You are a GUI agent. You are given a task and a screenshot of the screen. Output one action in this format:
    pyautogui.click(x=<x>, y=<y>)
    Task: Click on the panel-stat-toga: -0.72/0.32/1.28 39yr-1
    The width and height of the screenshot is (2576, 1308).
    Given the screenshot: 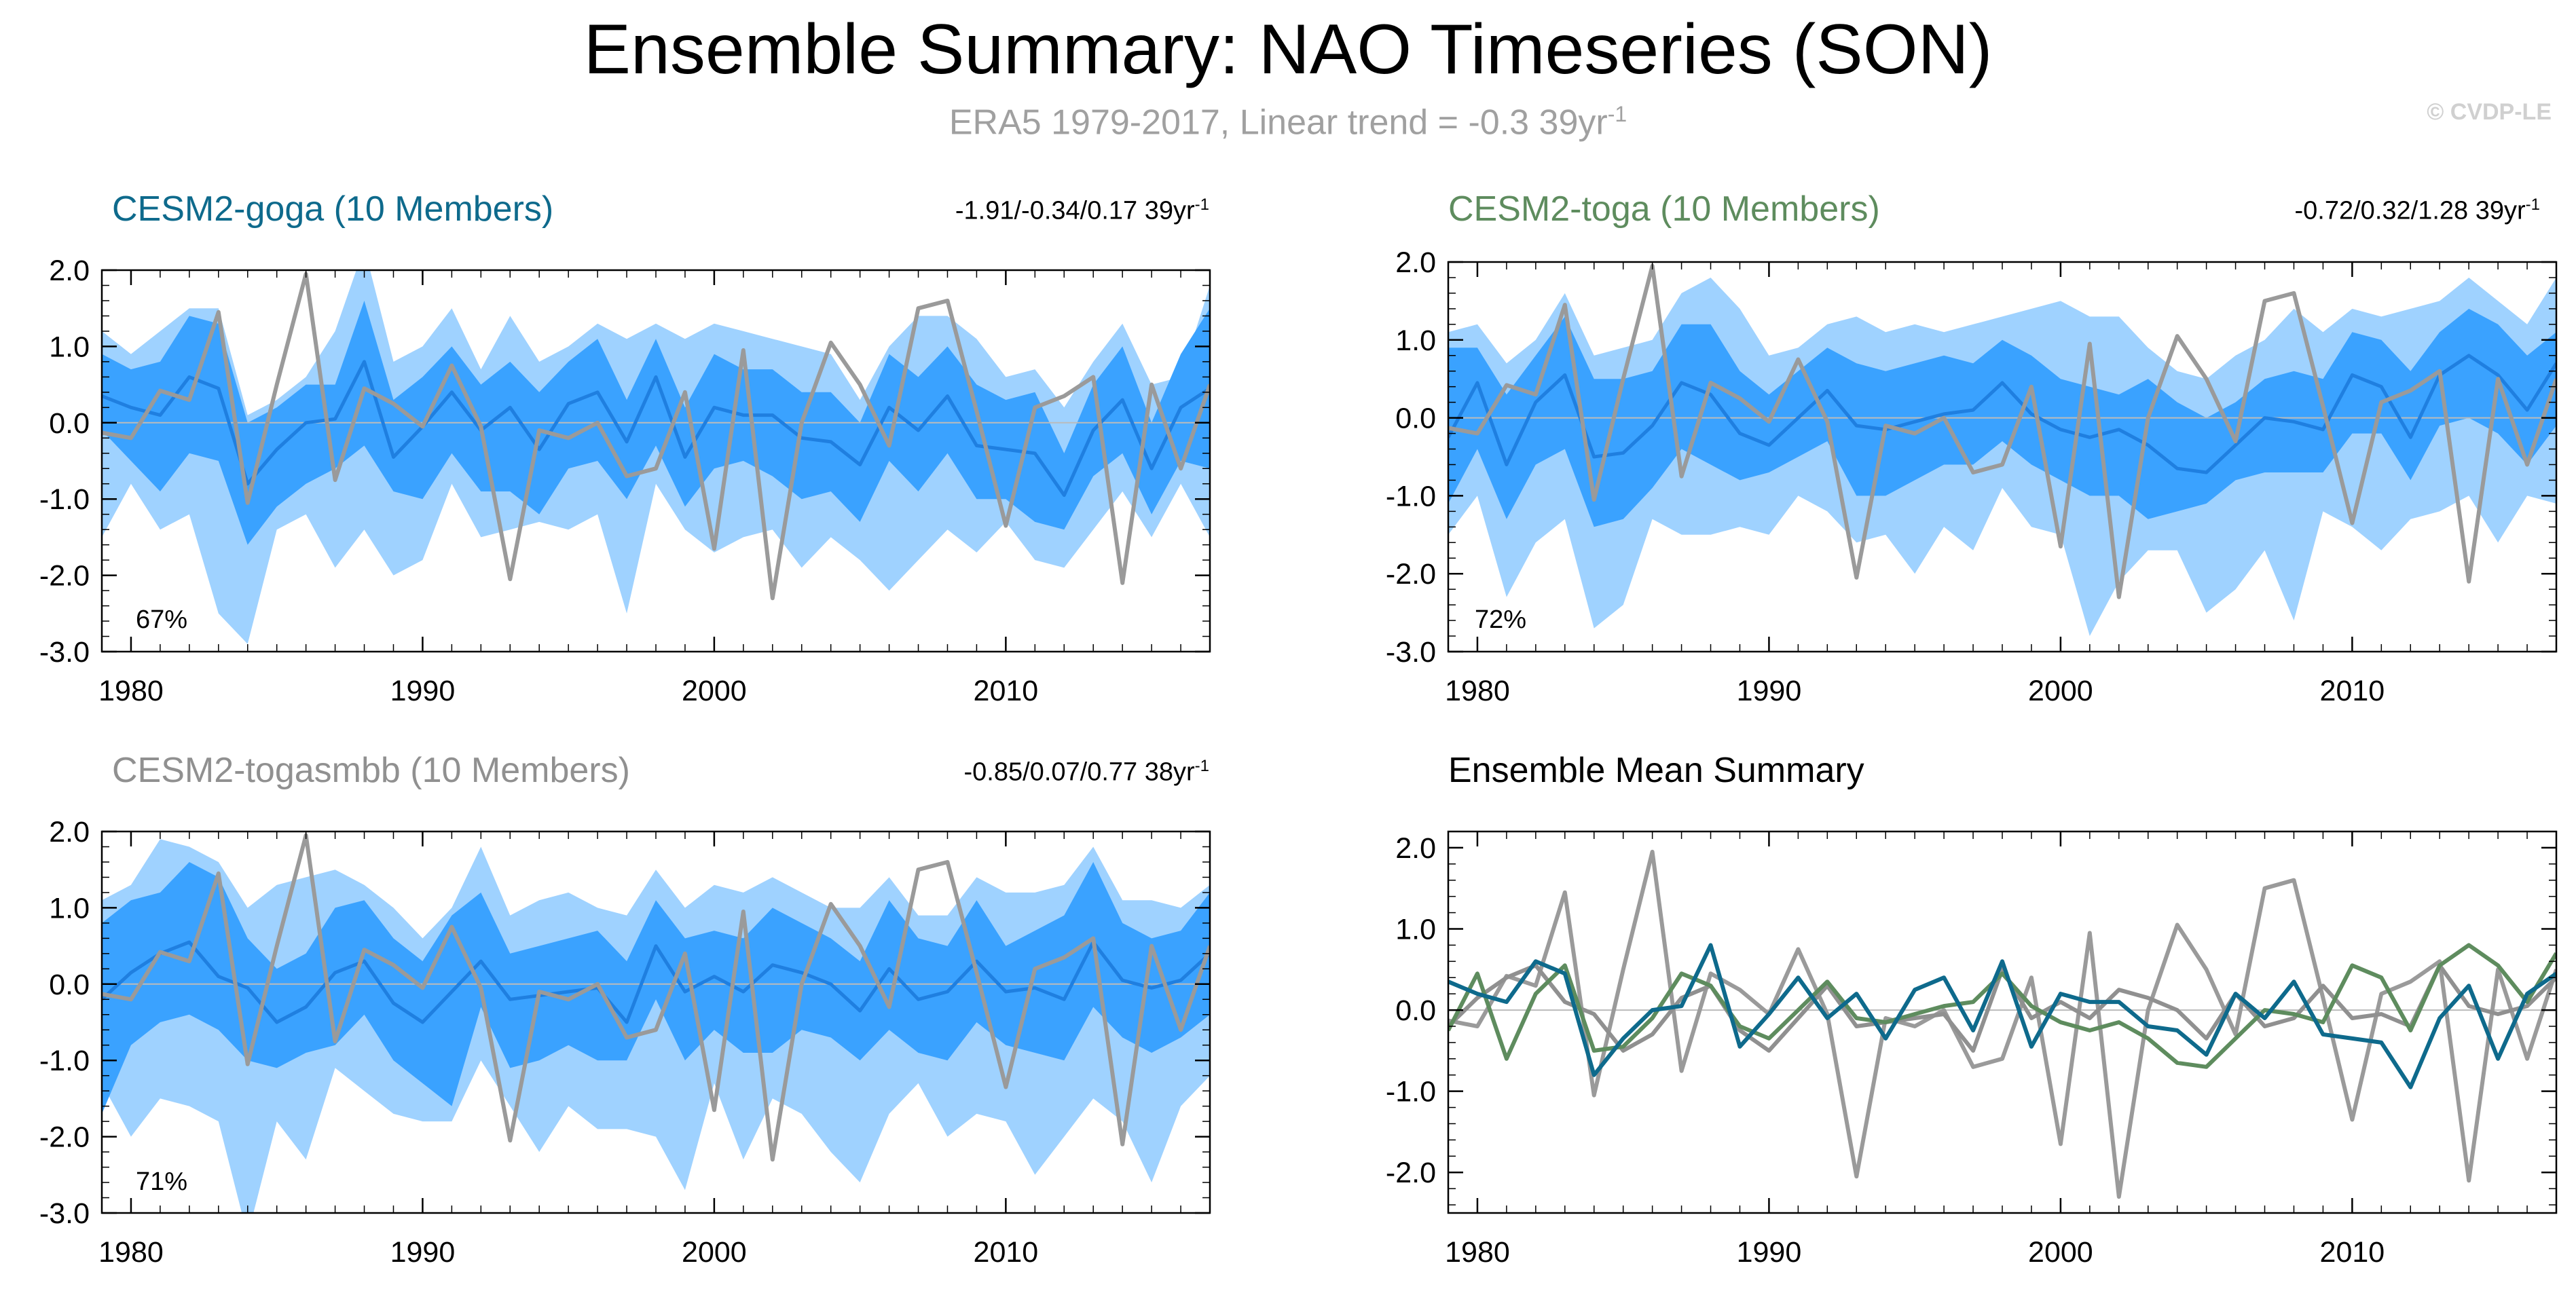 What is the action you would take?
    pyautogui.click(x=2417, y=210)
    